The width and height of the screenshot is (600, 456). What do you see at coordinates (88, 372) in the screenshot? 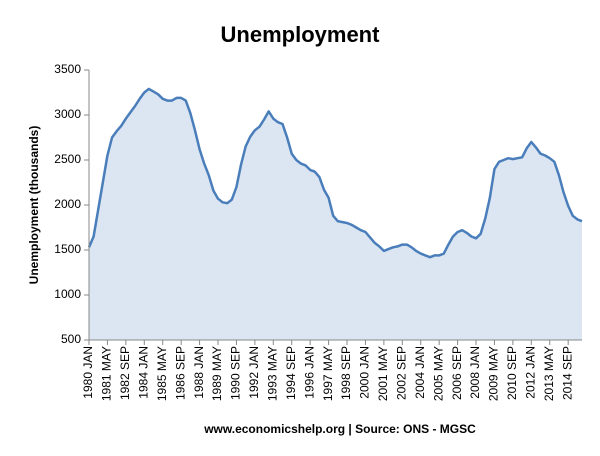
I see `x-tick-label: 1980 JAN` at bounding box center [88, 372].